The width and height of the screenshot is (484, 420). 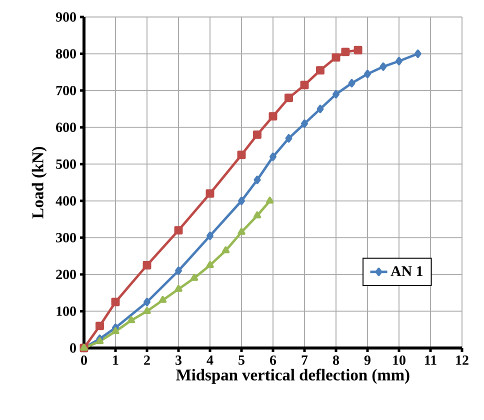 What do you see at coordinates (115, 360) in the screenshot?
I see `x-tick-label: 1` at bounding box center [115, 360].